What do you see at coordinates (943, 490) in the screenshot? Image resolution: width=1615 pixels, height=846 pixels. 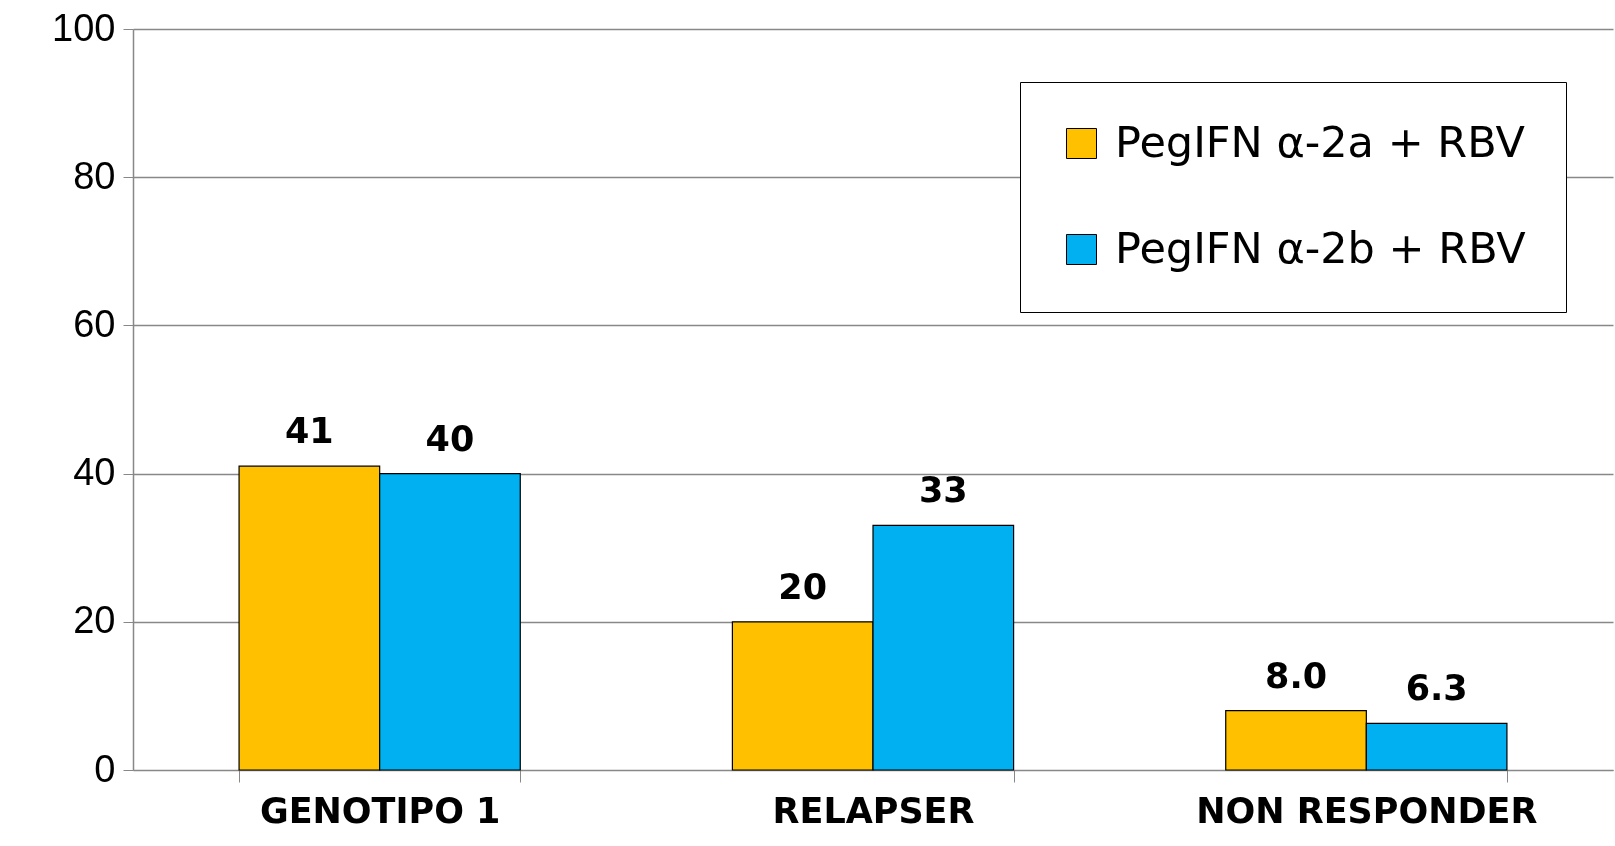 I see `data-label: 33` at bounding box center [943, 490].